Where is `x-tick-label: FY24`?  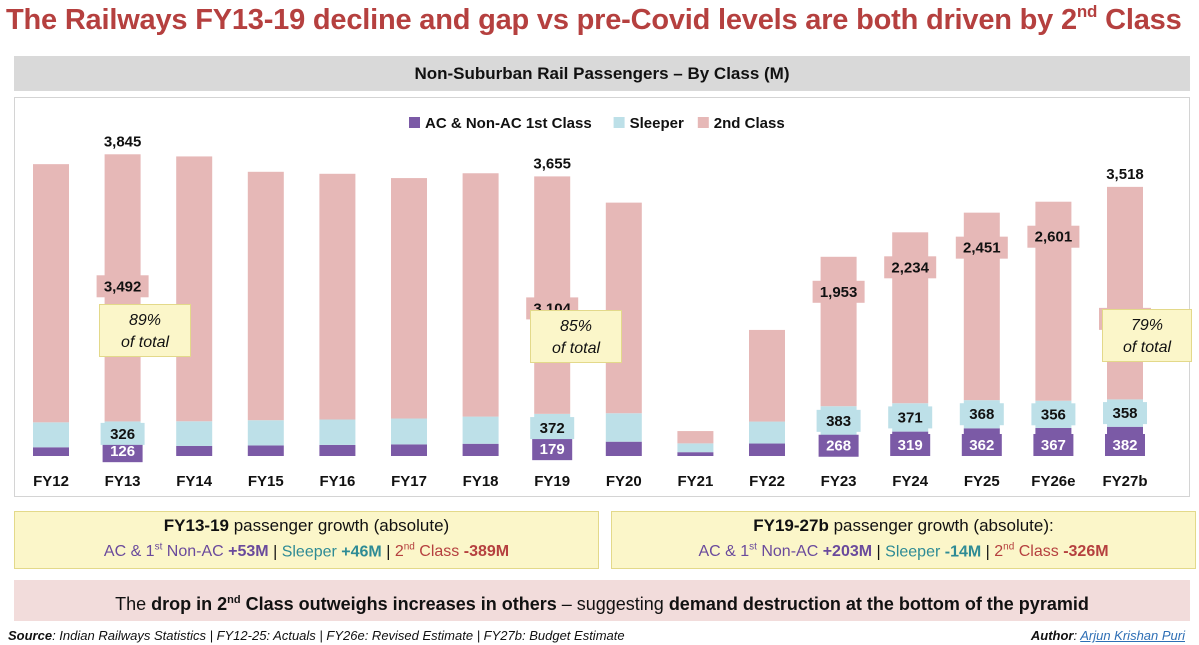
x-tick-label: FY24 is located at coordinates (910, 481).